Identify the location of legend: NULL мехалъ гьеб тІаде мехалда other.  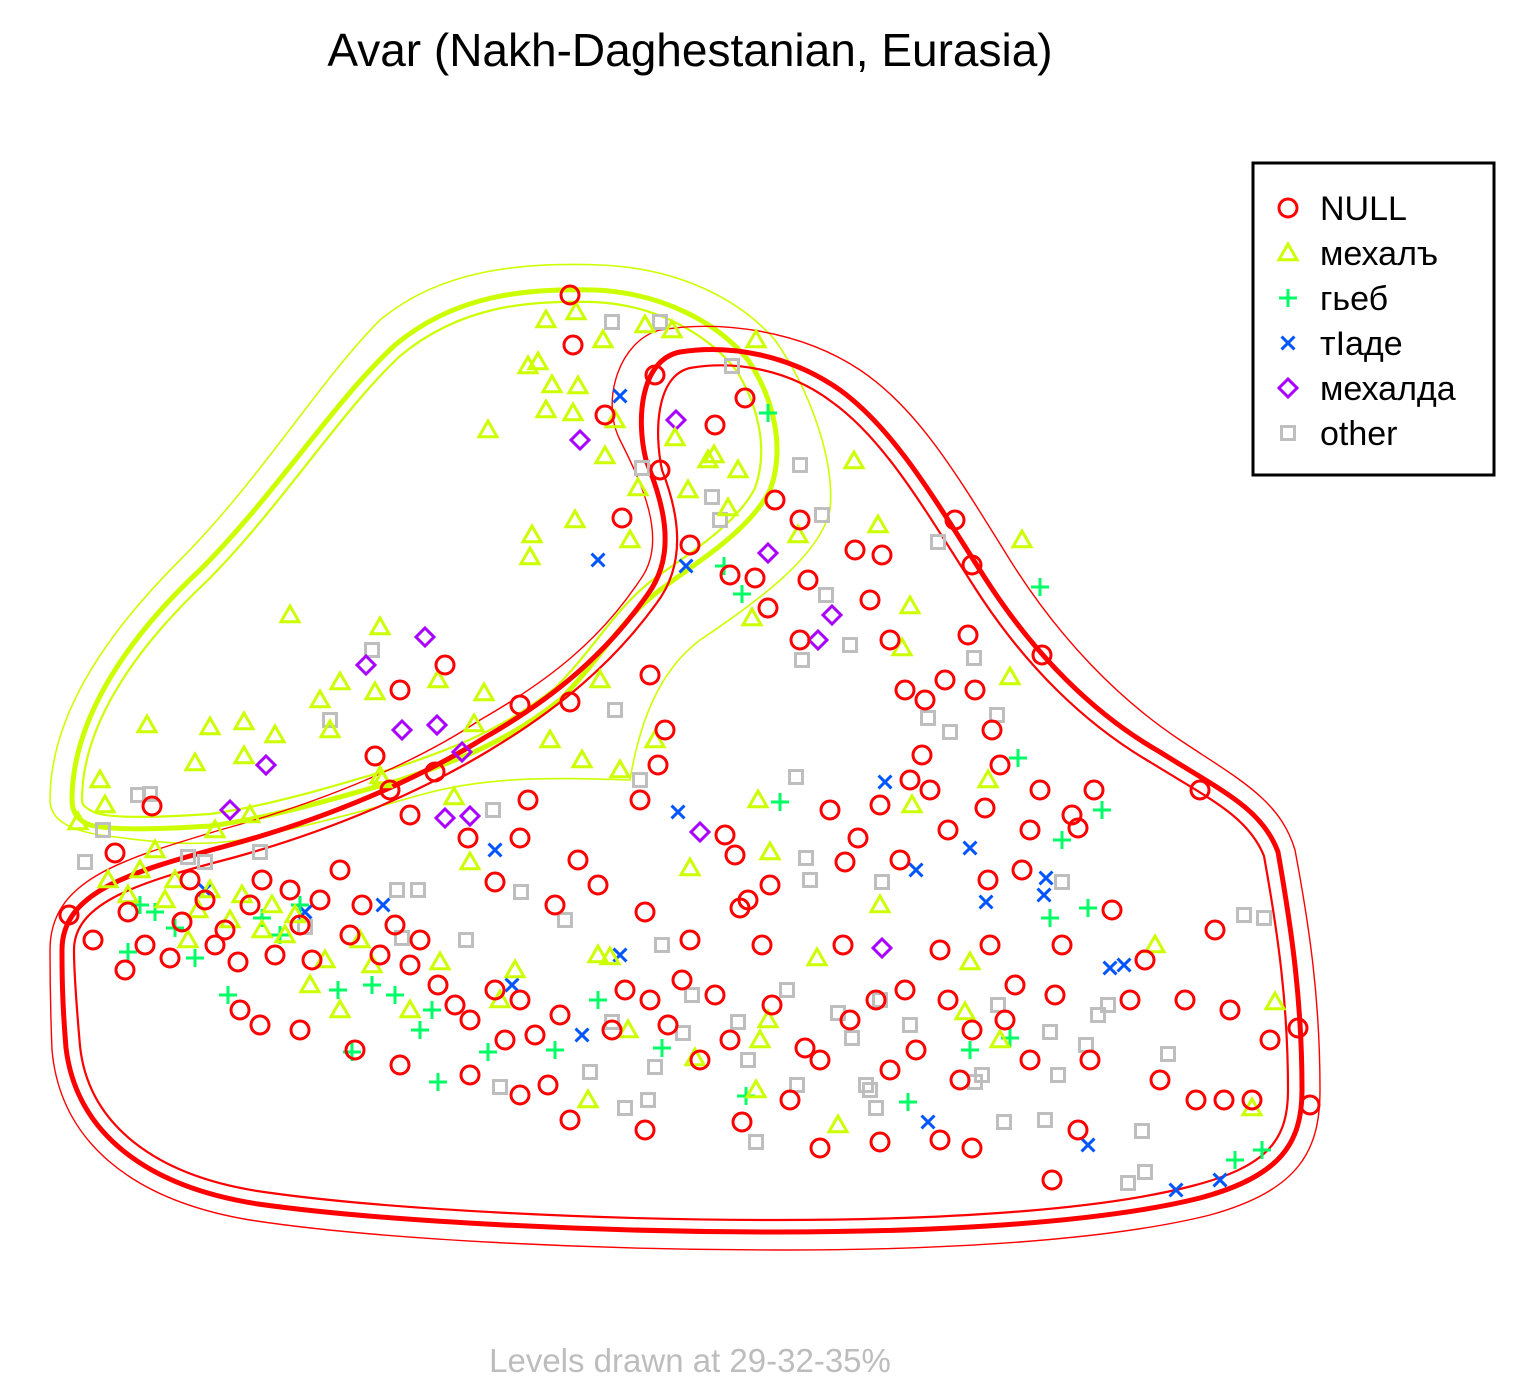
(1373, 319).